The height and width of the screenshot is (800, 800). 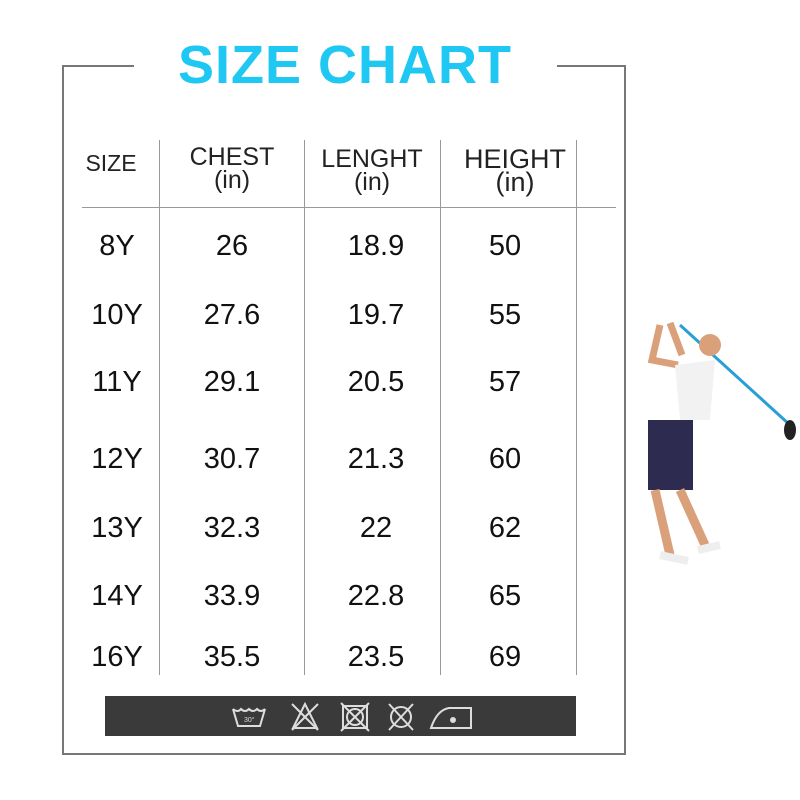 What do you see at coordinates (305, 716) in the screenshot?
I see `no-bleach-icon` at bounding box center [305, 716].